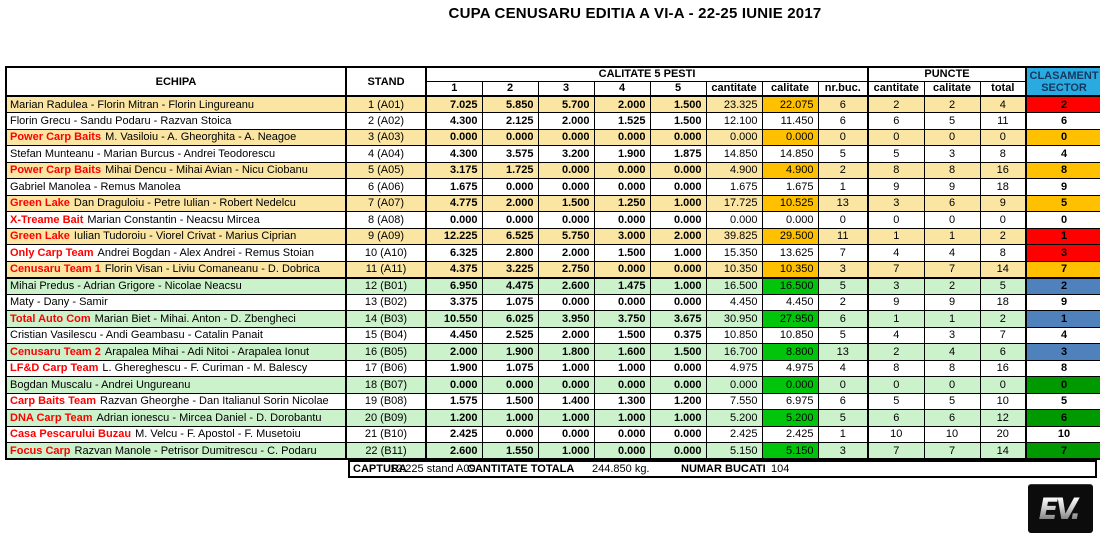  Describe the element at coordinates (1061, 509) in the screenshot. I see `ev-logo-text: EV.` at that location.